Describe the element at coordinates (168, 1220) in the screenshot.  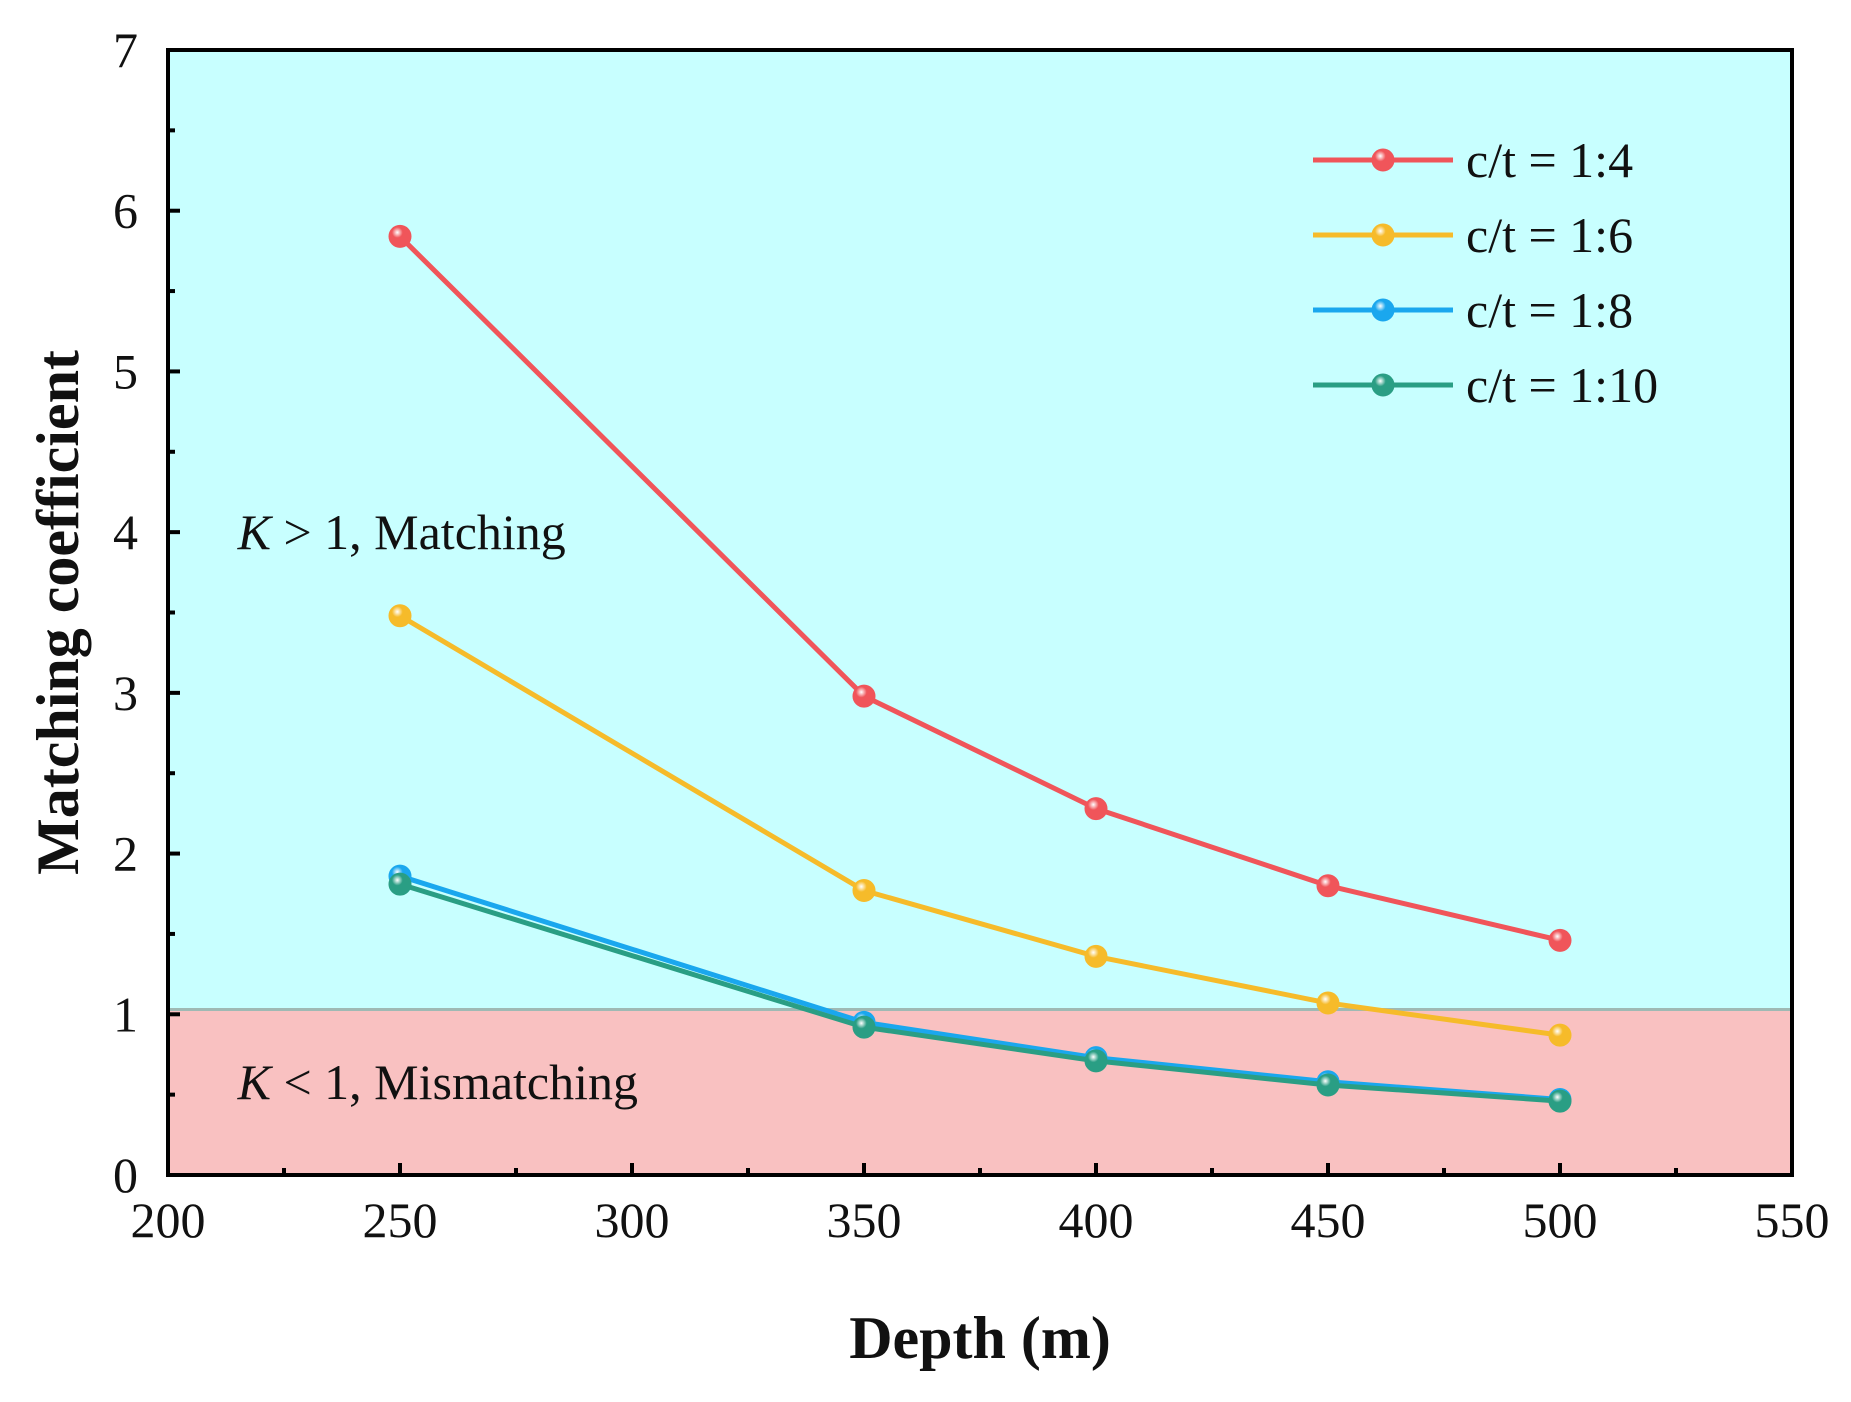
I see `x-tick-label: 200` at that location.